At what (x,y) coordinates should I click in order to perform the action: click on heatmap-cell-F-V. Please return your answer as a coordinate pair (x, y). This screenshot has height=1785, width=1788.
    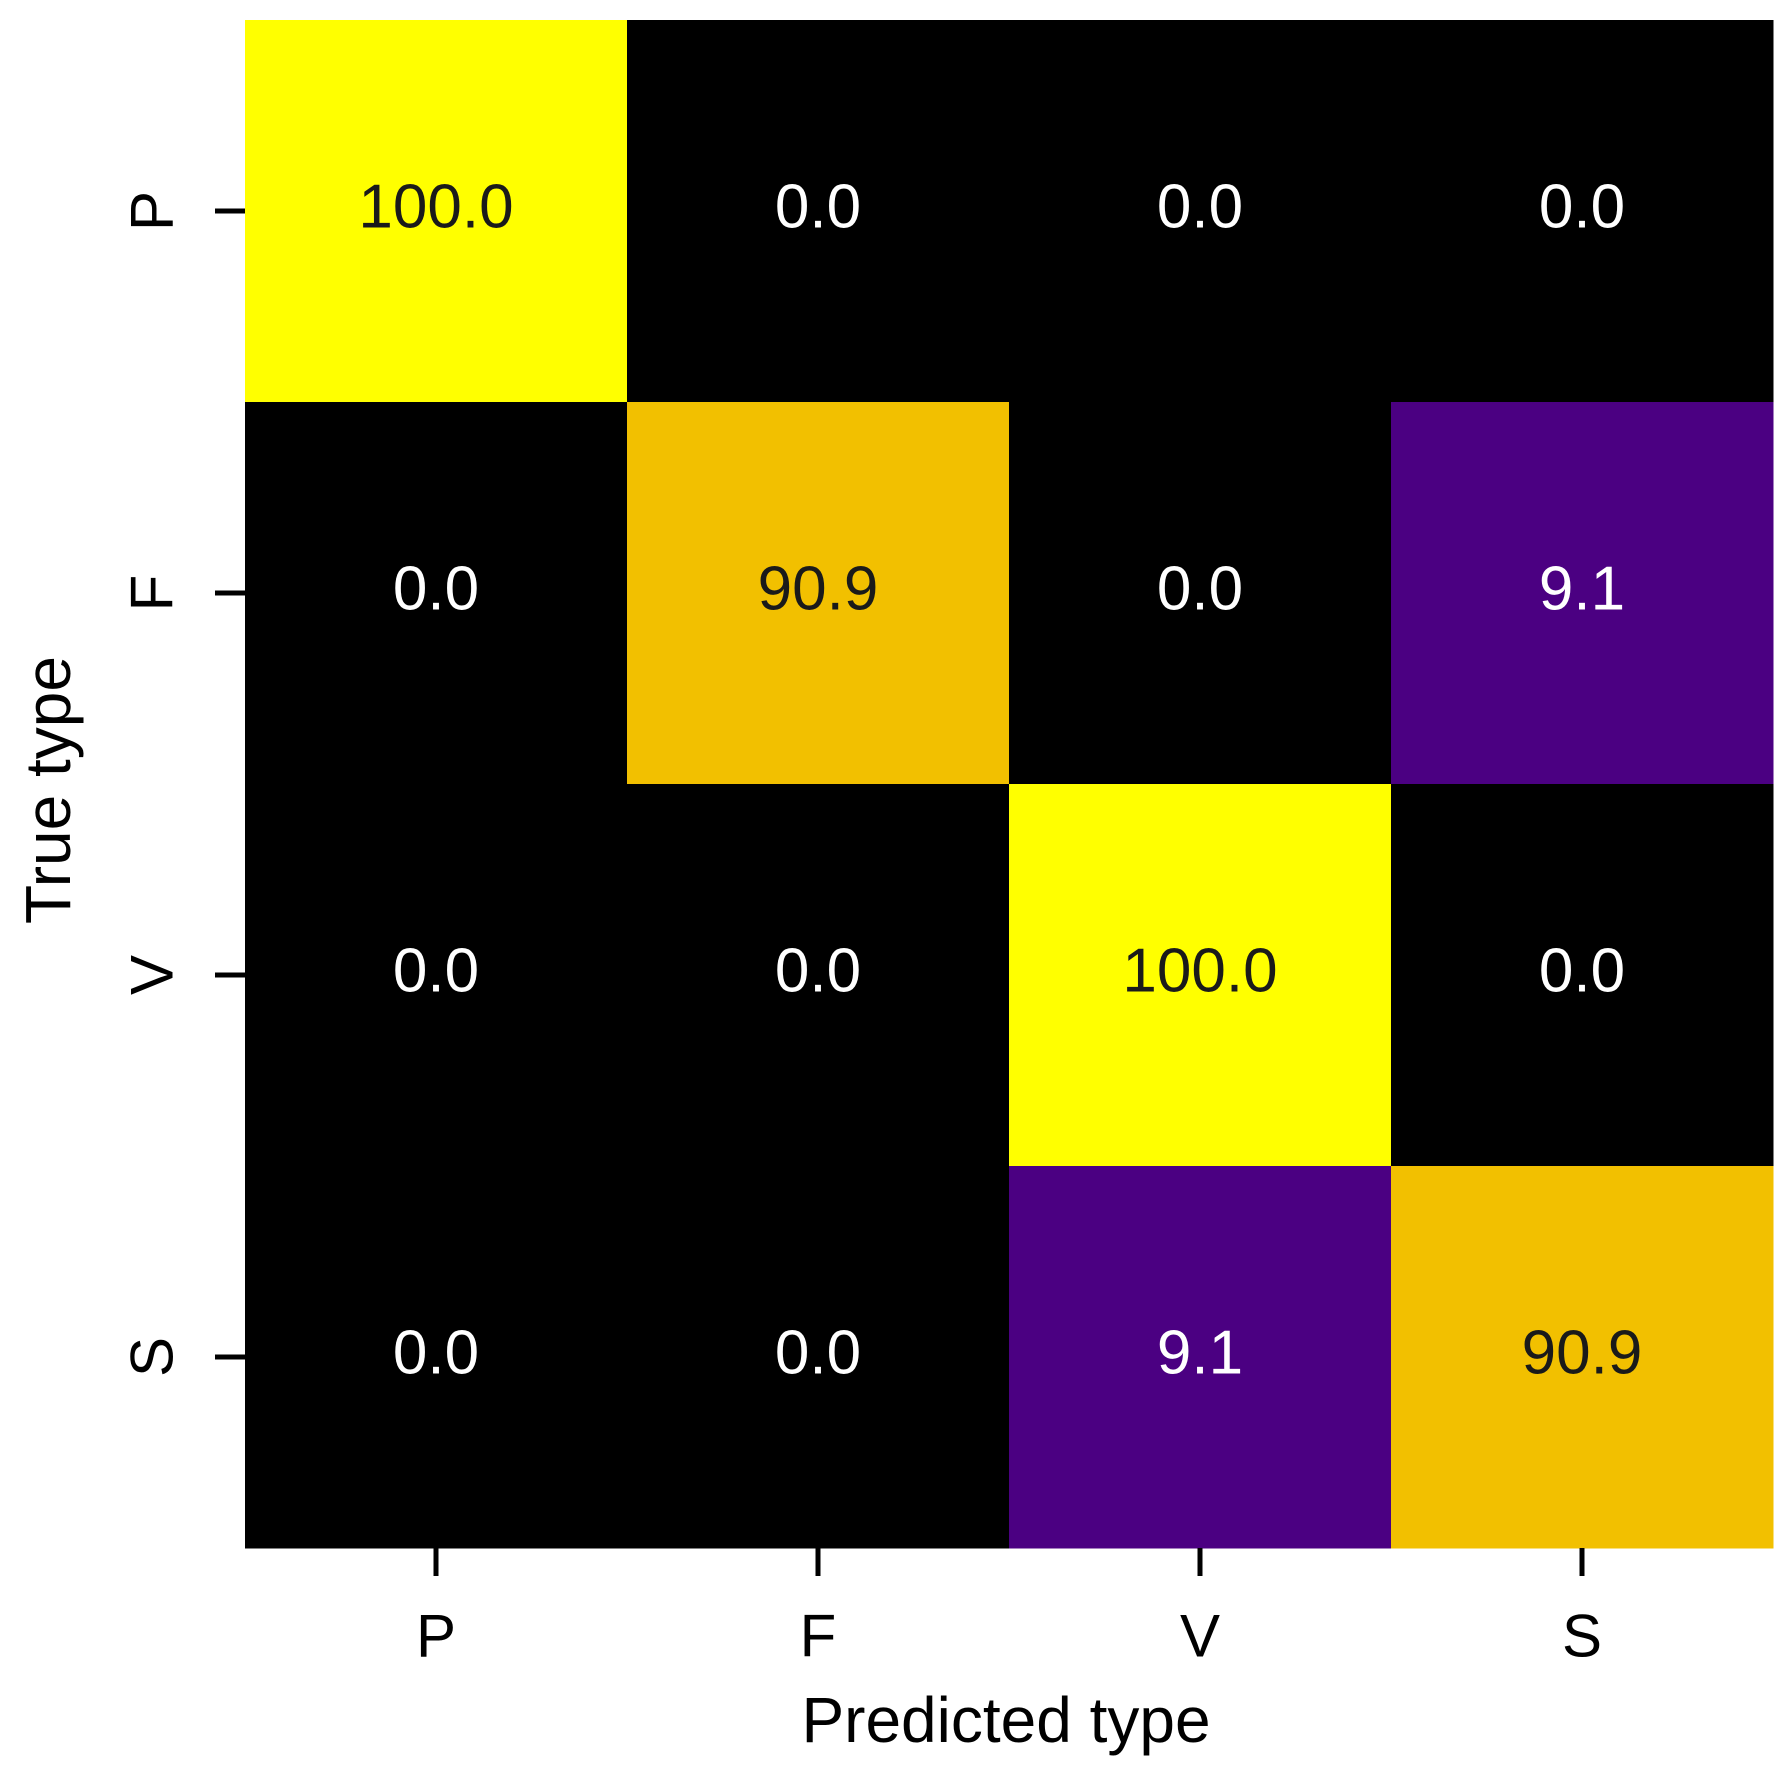
    Looking at the image, I should click on (1200, 593).